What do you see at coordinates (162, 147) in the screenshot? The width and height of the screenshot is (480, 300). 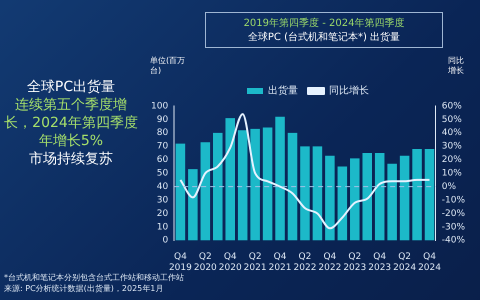 I see `y-tick-label: 70` at bounding box center [162, 147].